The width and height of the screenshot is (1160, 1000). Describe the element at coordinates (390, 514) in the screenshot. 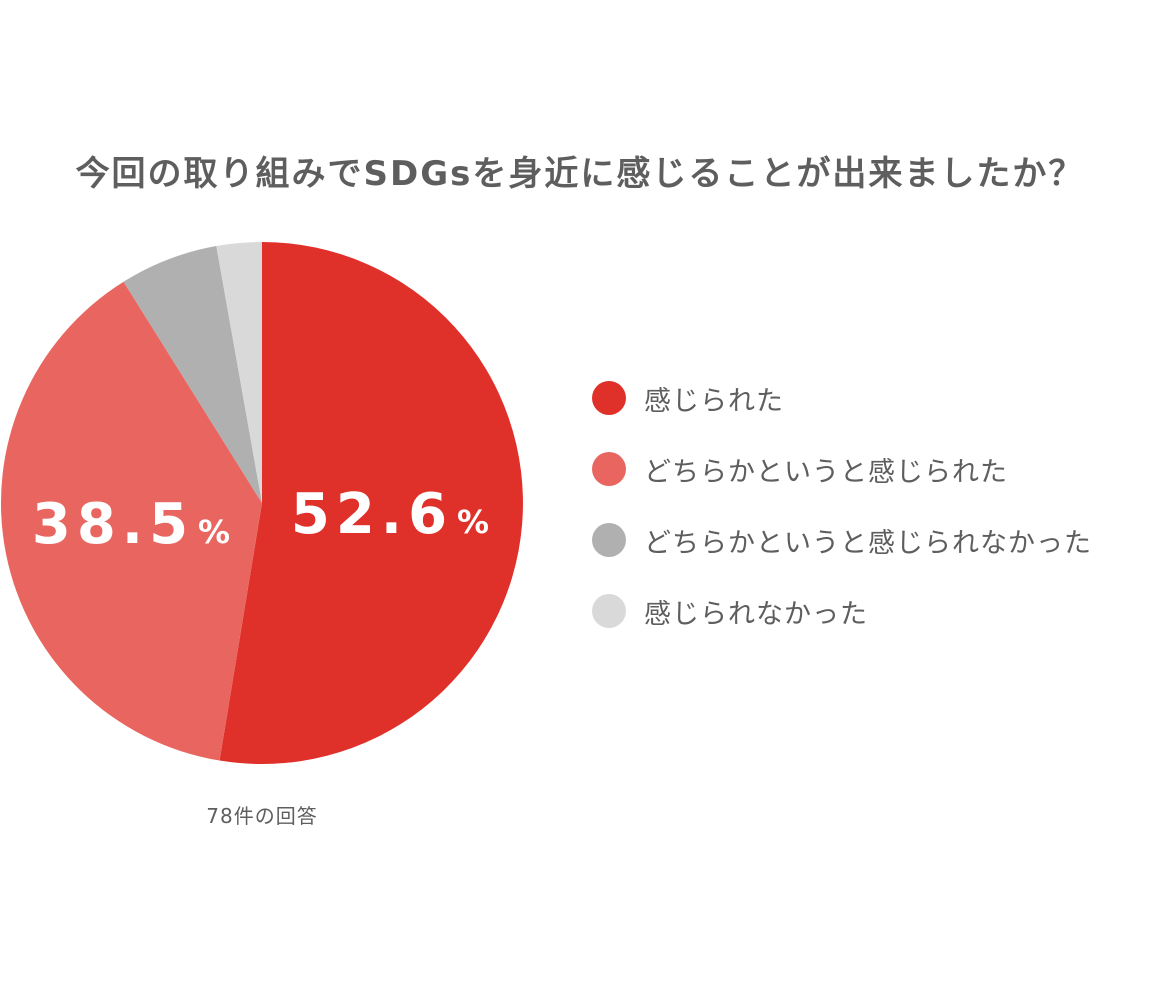

I see `data-label-felt: 52.6%` at that location.